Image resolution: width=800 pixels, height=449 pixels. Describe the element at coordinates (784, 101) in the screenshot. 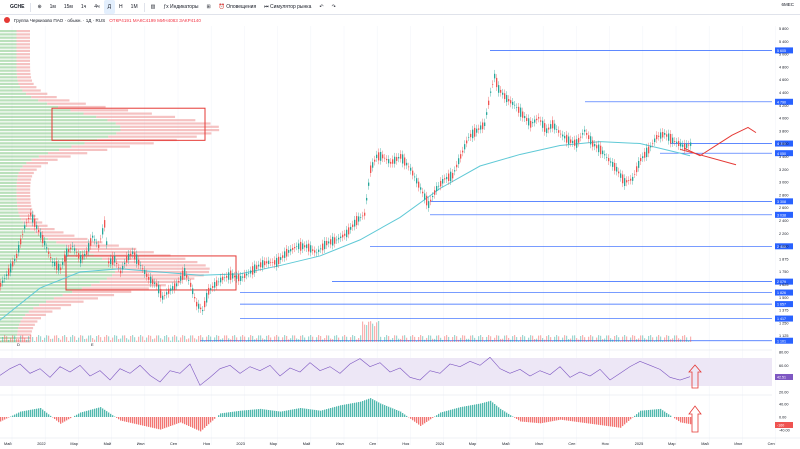

I see `level-price-tag` at that location.